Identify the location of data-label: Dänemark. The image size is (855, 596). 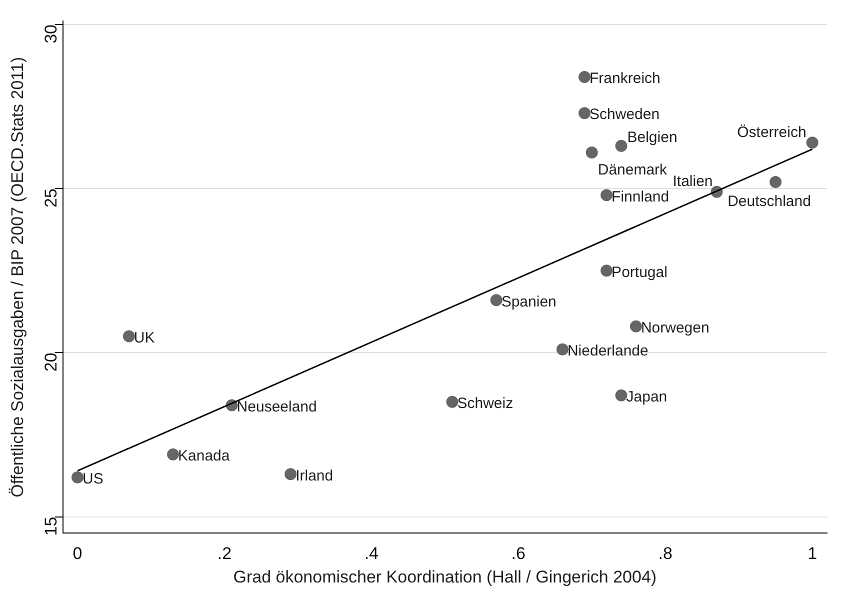
(633, 170).